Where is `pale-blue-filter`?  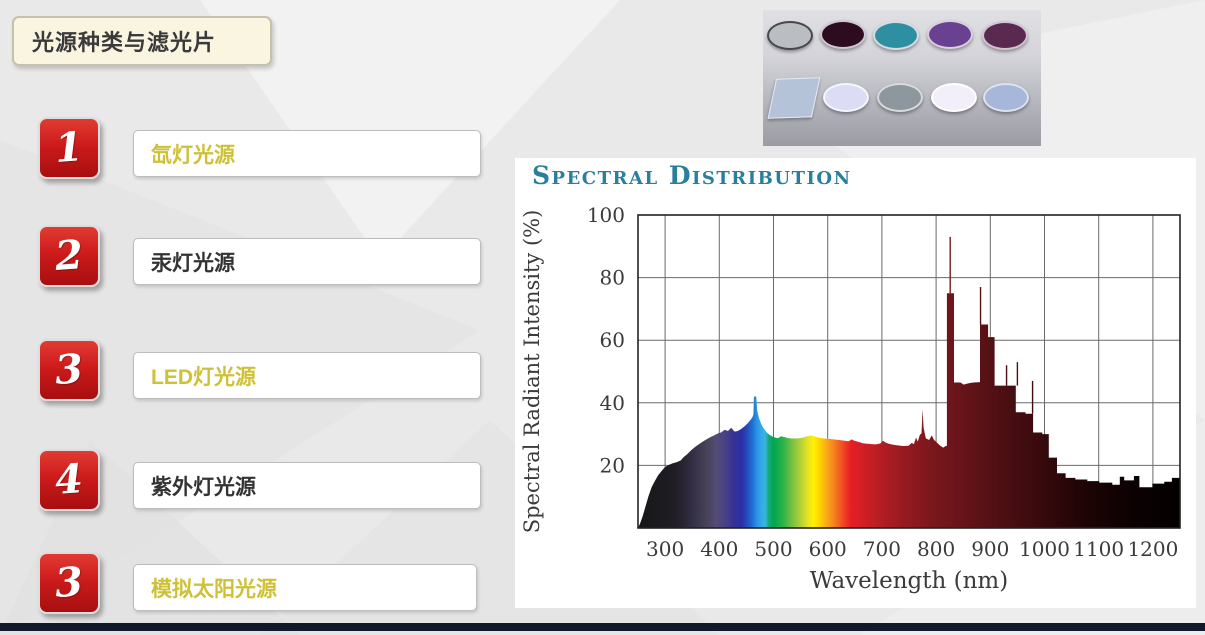 pale-blue-filter is located at coordinates (1006, 97).